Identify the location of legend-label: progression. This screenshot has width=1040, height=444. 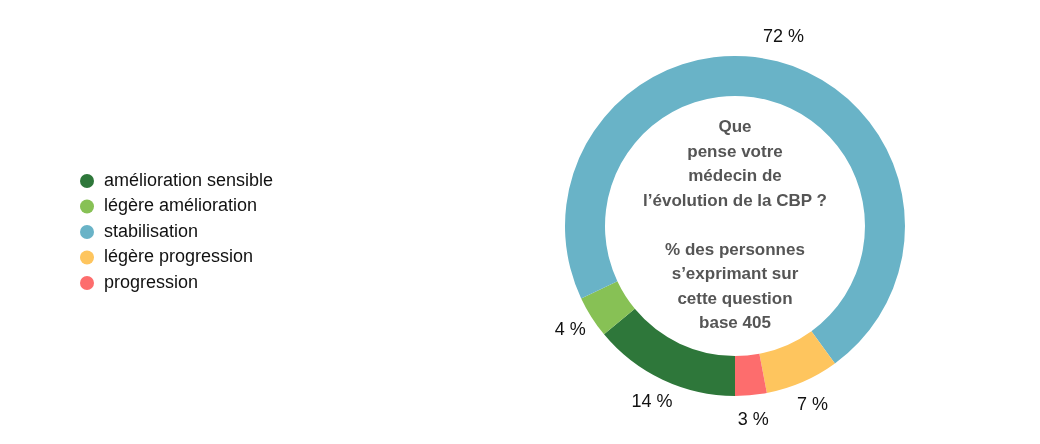
(151, 281).